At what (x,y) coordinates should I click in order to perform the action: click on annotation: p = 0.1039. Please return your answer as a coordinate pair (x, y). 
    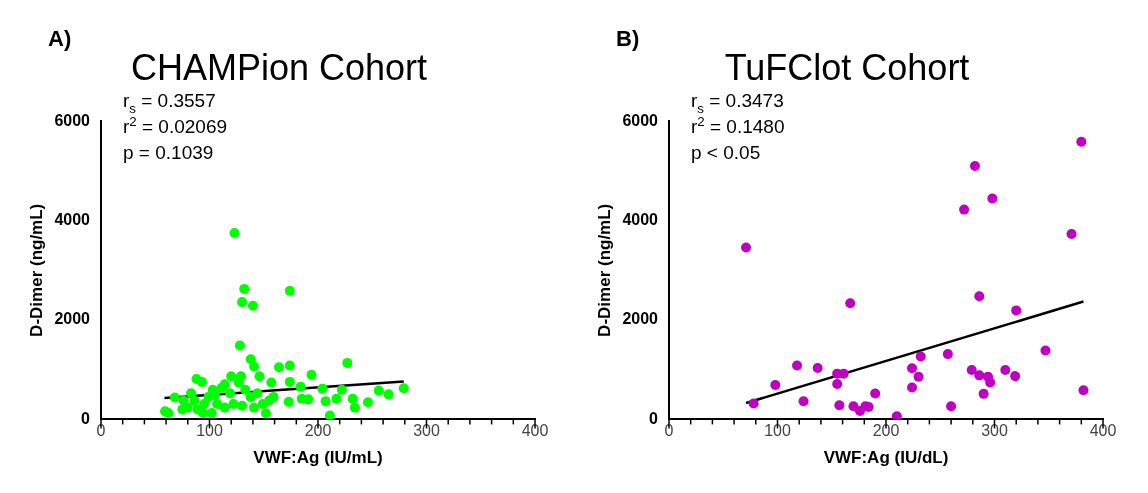
    Looking at the image, I should click on (168, 153).